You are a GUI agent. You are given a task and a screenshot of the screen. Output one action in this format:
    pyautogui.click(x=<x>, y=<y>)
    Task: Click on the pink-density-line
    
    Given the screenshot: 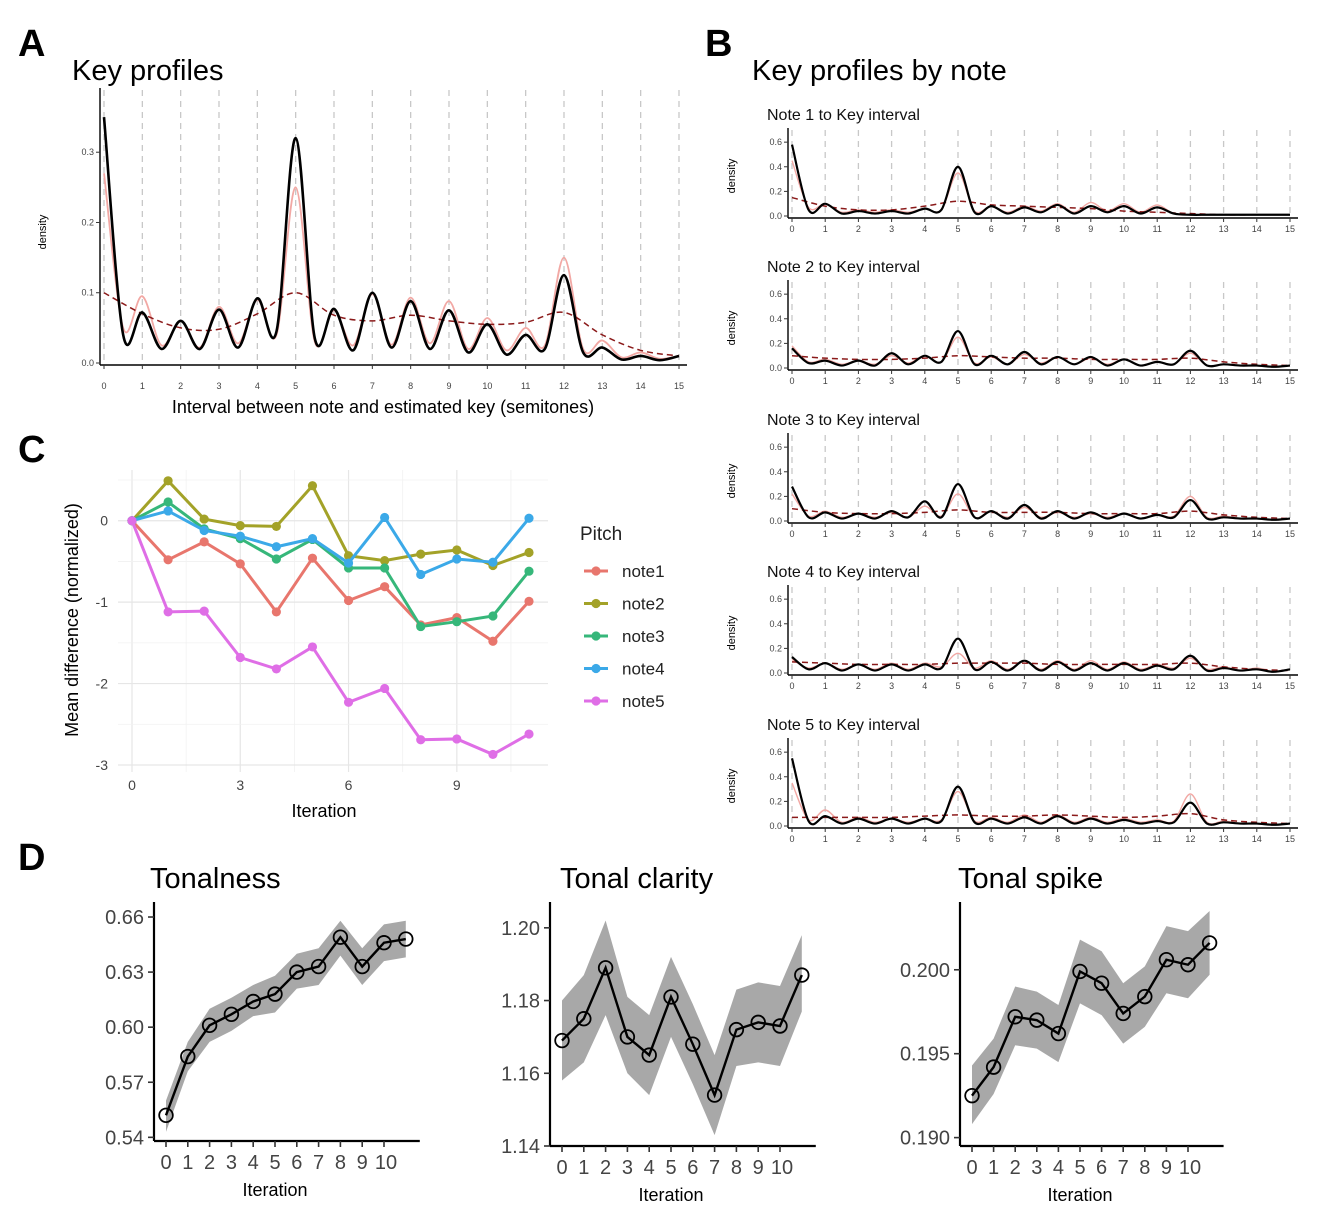 What is the action you would take?
    pyautogui.click(x=391, y=266)
    